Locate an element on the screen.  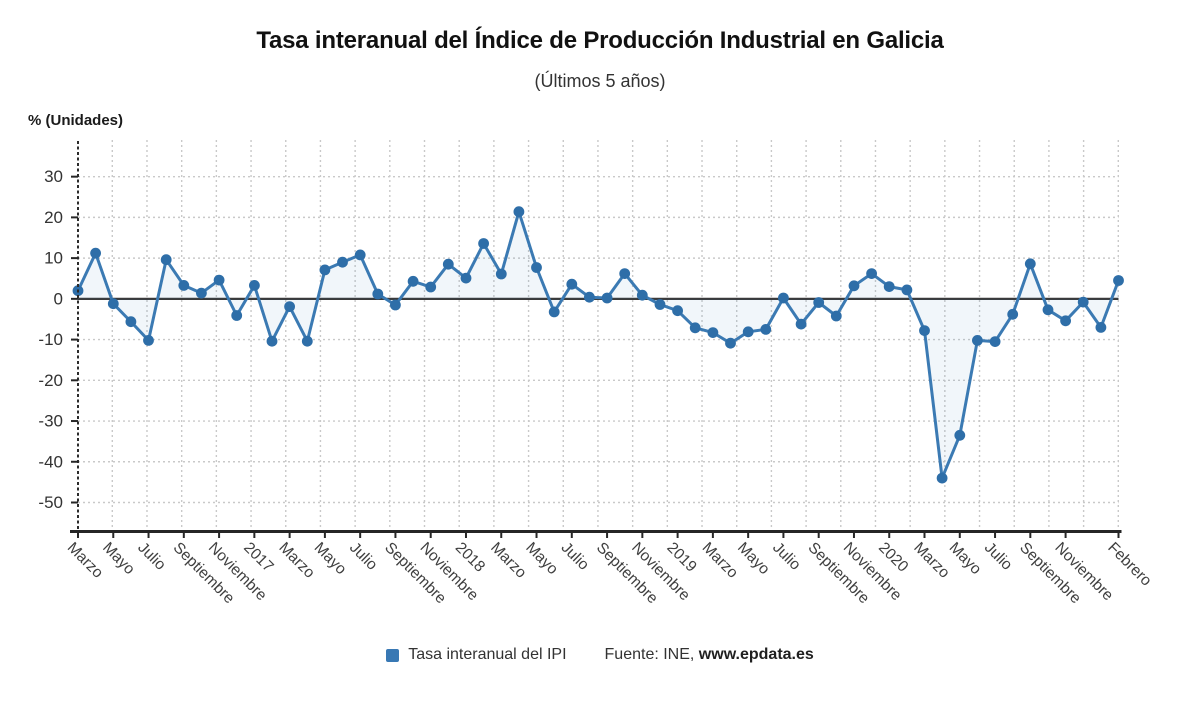
y-tick-label: 10 is located at coordinates (53, 258).